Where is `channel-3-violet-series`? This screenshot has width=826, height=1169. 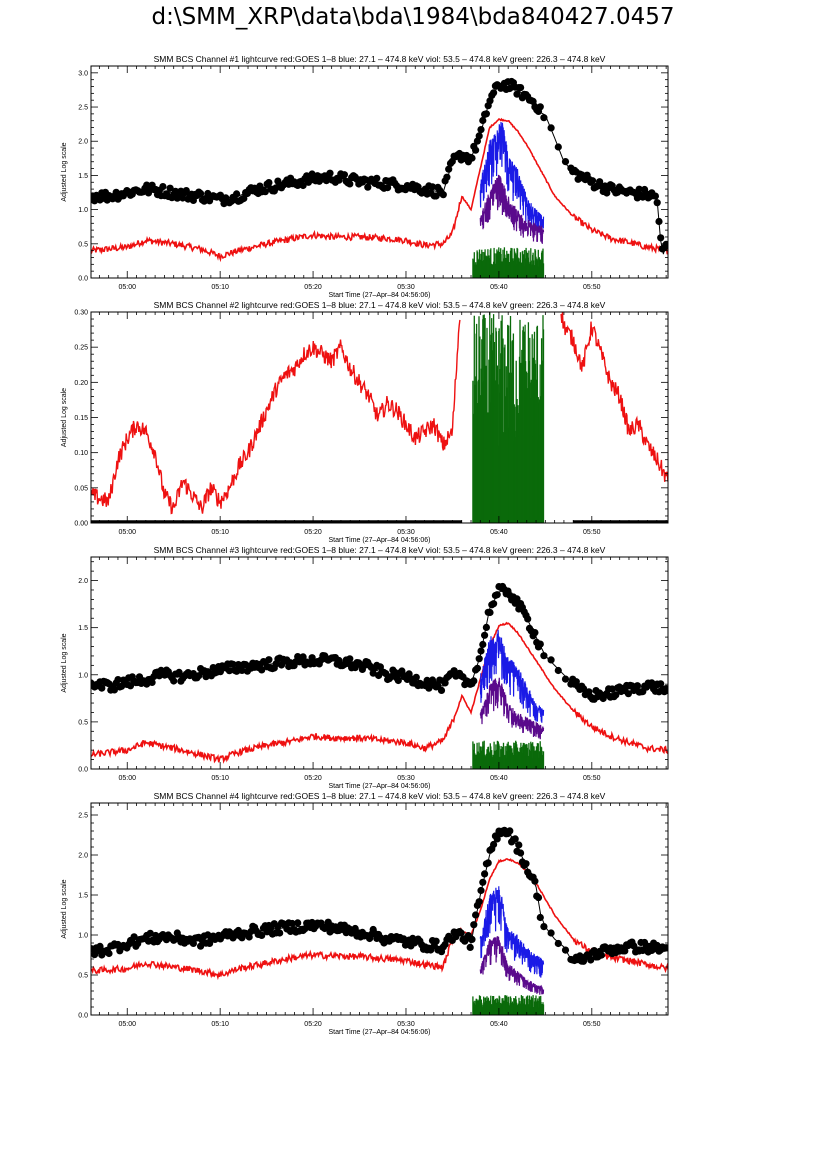 channel-3-violet-series is located at coordinates (512, 708).